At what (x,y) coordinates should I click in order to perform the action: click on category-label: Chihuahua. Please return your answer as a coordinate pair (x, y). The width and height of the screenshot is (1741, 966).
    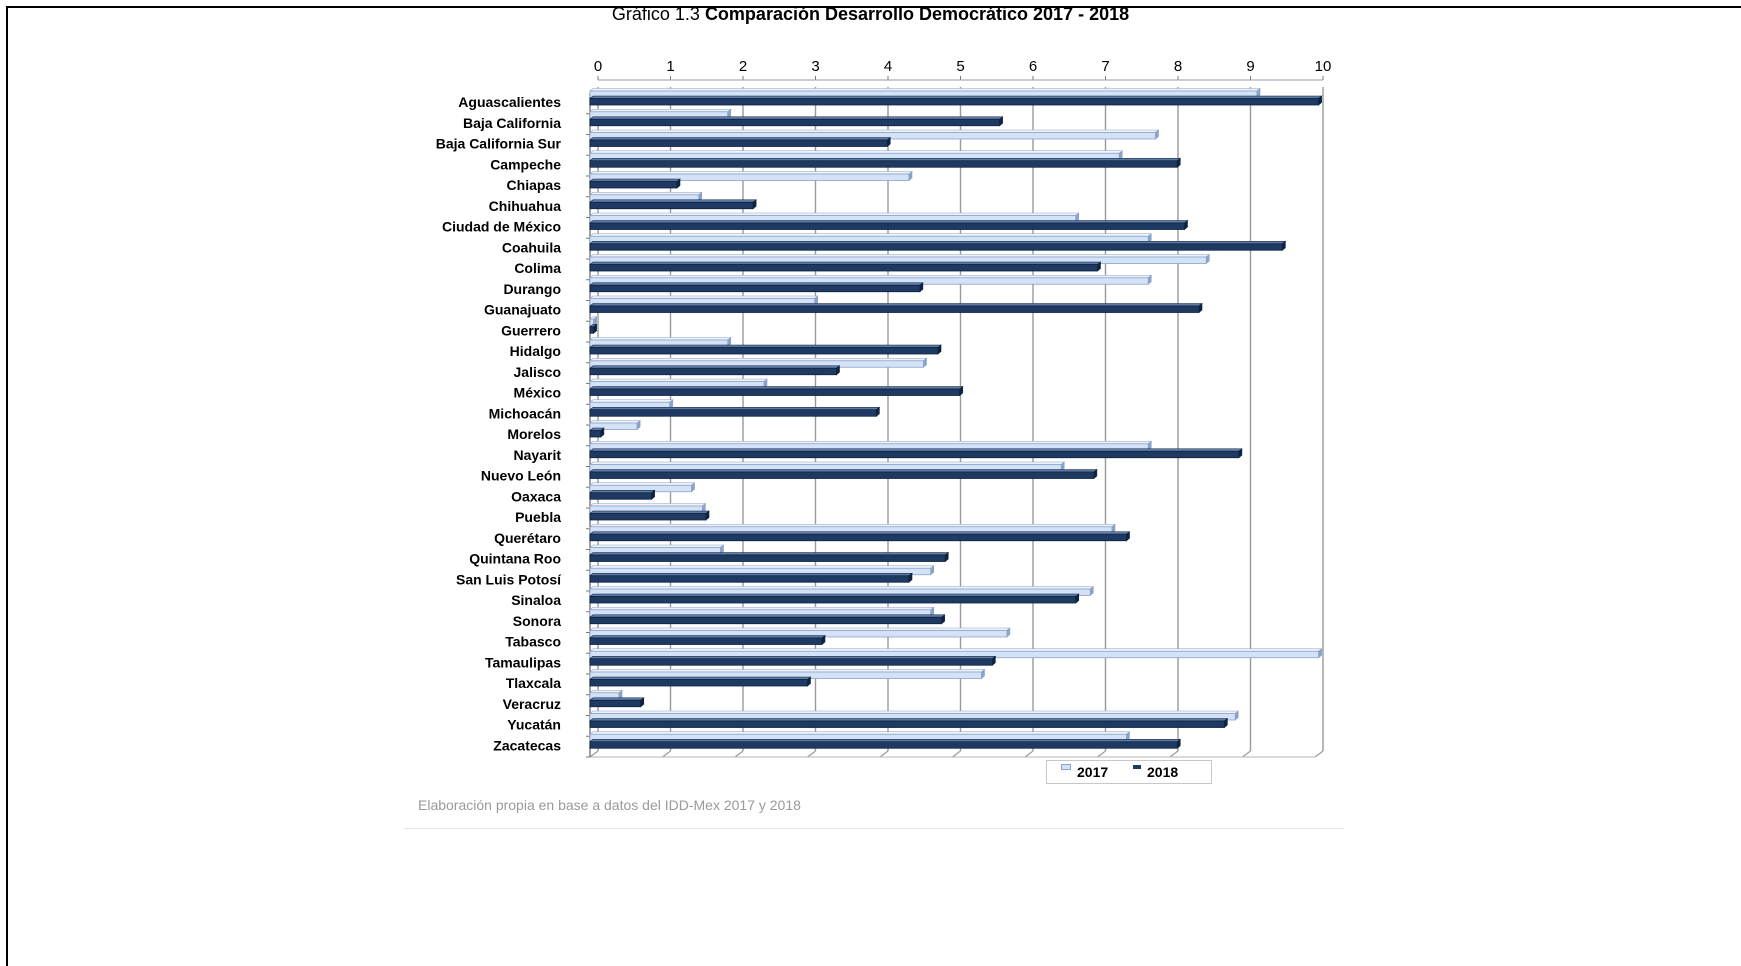
    Looking at the image, I should click on (525, 206).